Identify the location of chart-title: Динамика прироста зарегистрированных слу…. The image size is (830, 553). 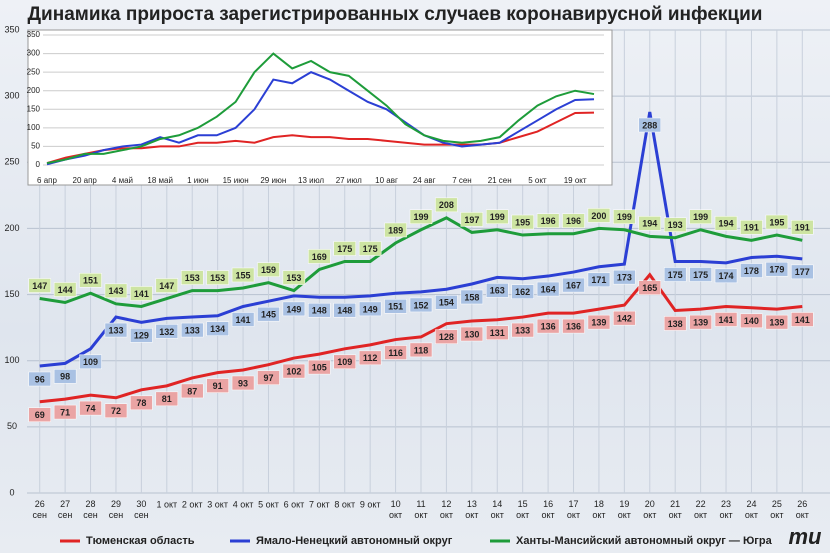
(395, 14).